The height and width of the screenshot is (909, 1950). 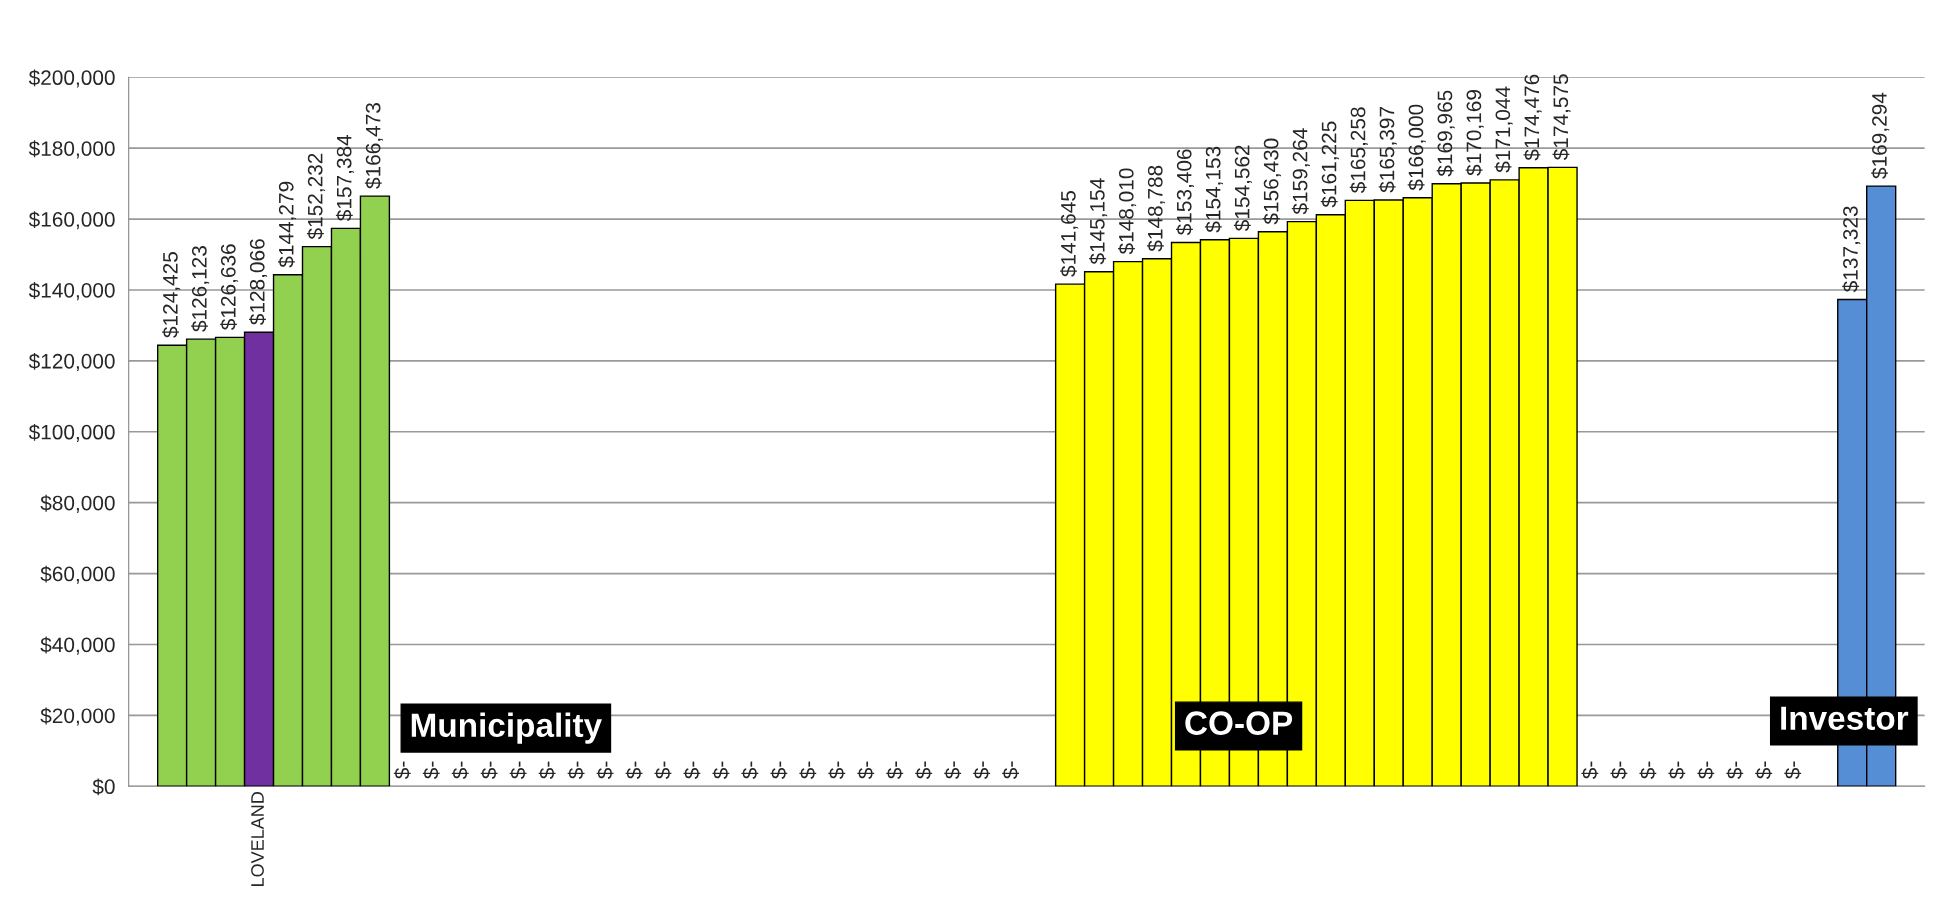 What do you see at coordinates (1503, 129) in the screenshot?
I see `data-label: $171,044` at bounding box center [1503, 129].